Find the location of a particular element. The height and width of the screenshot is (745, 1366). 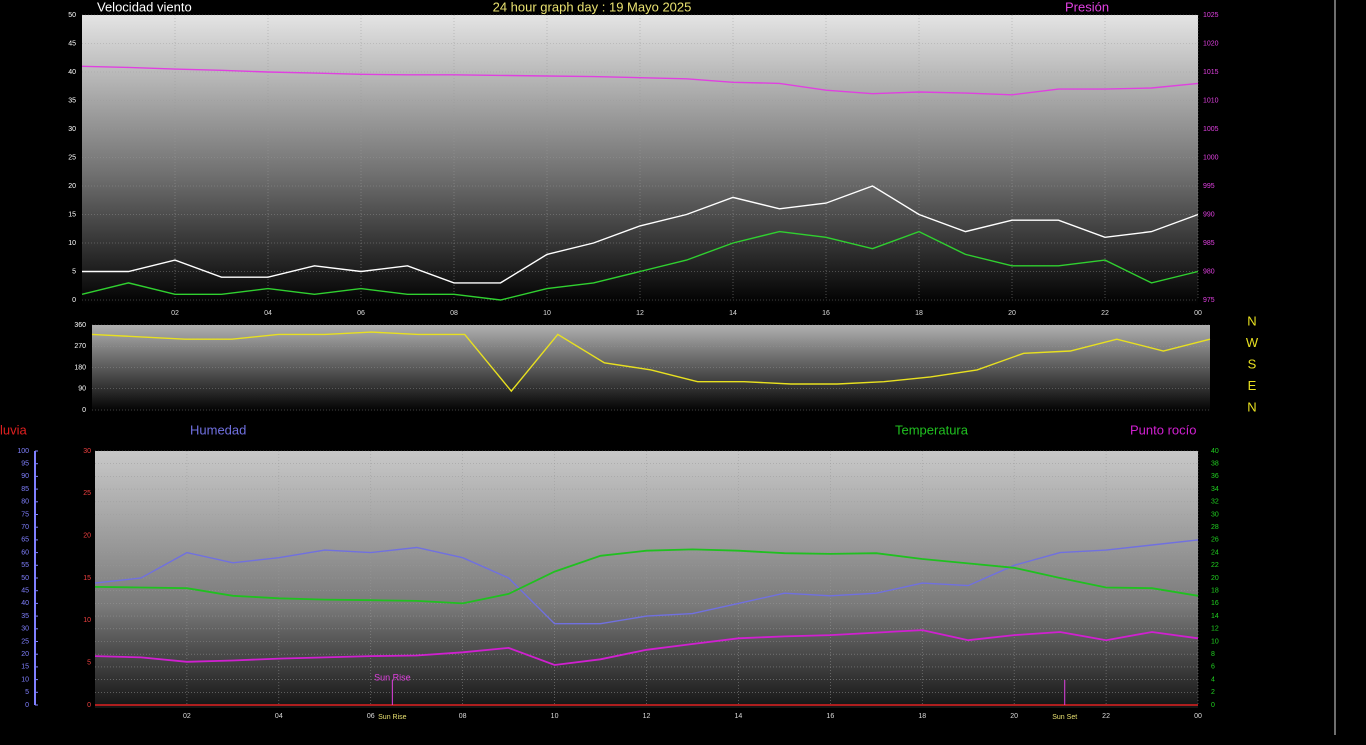

legend-entry: Temperatura is located at coordinates (932, 429).